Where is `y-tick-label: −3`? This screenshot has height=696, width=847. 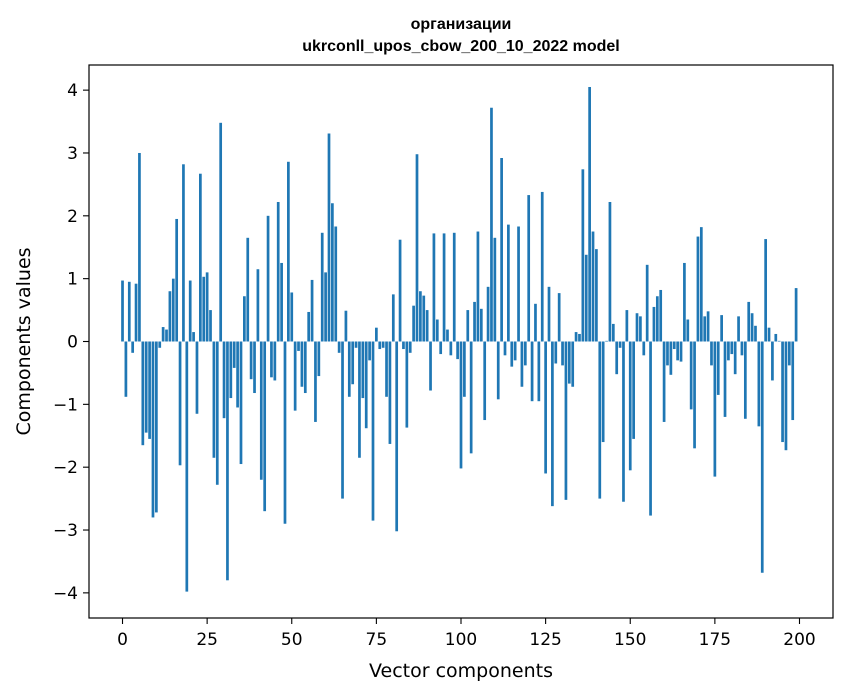 y-tick-label: −3 is located at coordinates (65, 531).